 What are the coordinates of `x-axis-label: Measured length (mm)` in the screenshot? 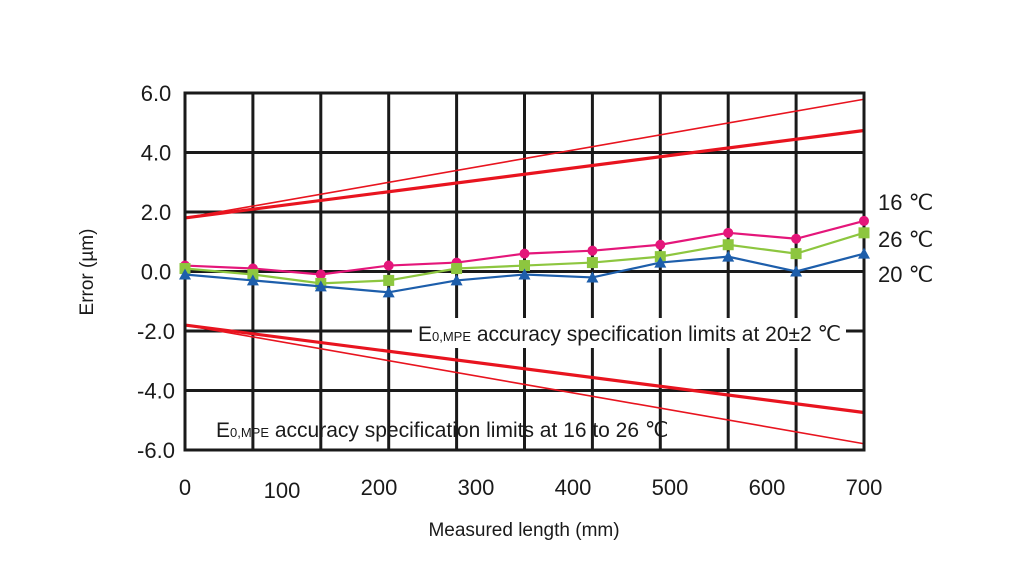 It's located at (523, 530).